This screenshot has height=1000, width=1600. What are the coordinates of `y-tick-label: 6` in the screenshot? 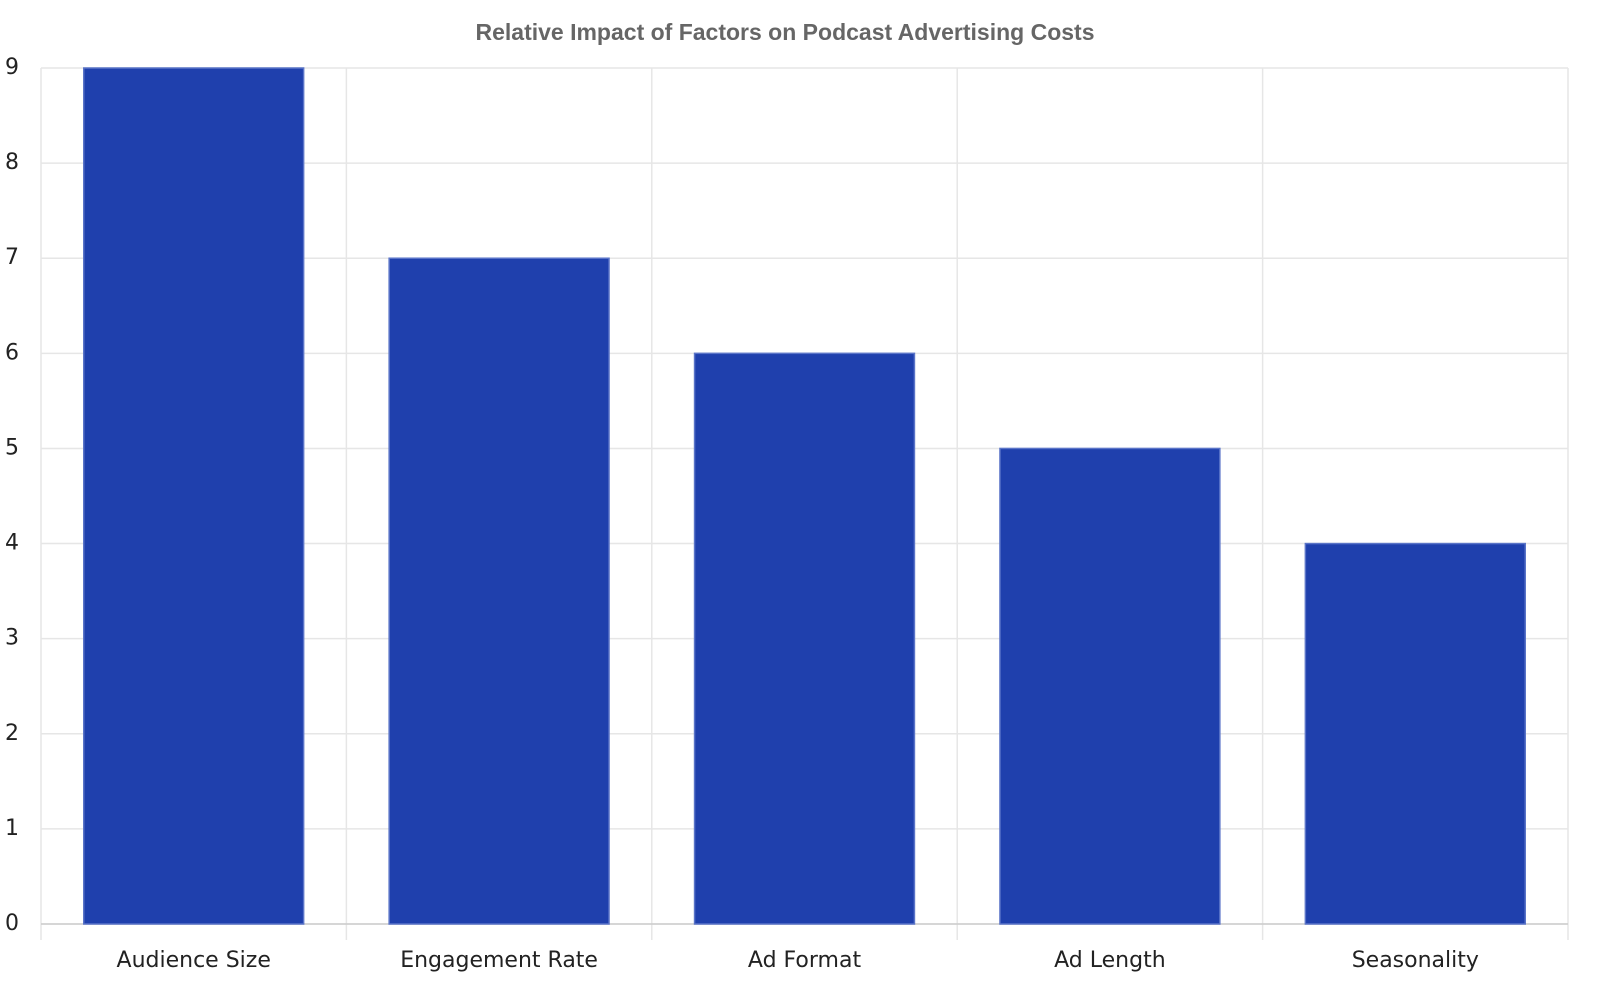 It's located at (12, 352).